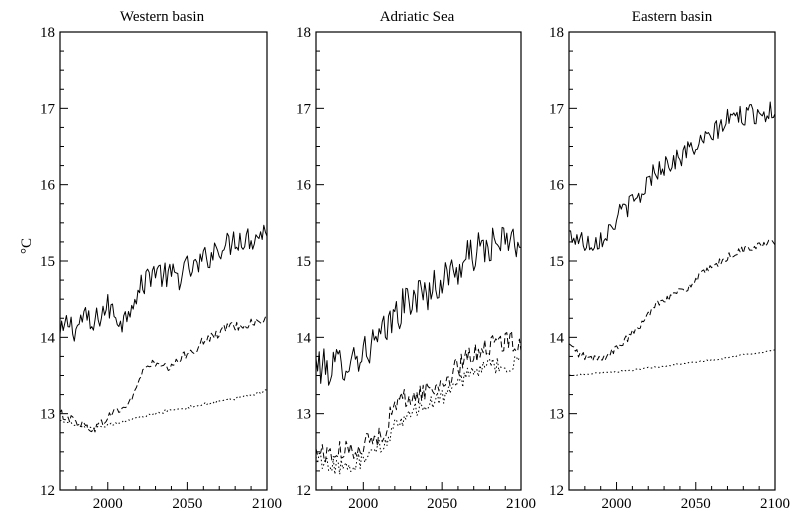 The image size is (798, 509). What do you see at coordinates (672, 17) in the screenshot?
I see `chart-title: Eastern basin` at bounding box center [672, 17].